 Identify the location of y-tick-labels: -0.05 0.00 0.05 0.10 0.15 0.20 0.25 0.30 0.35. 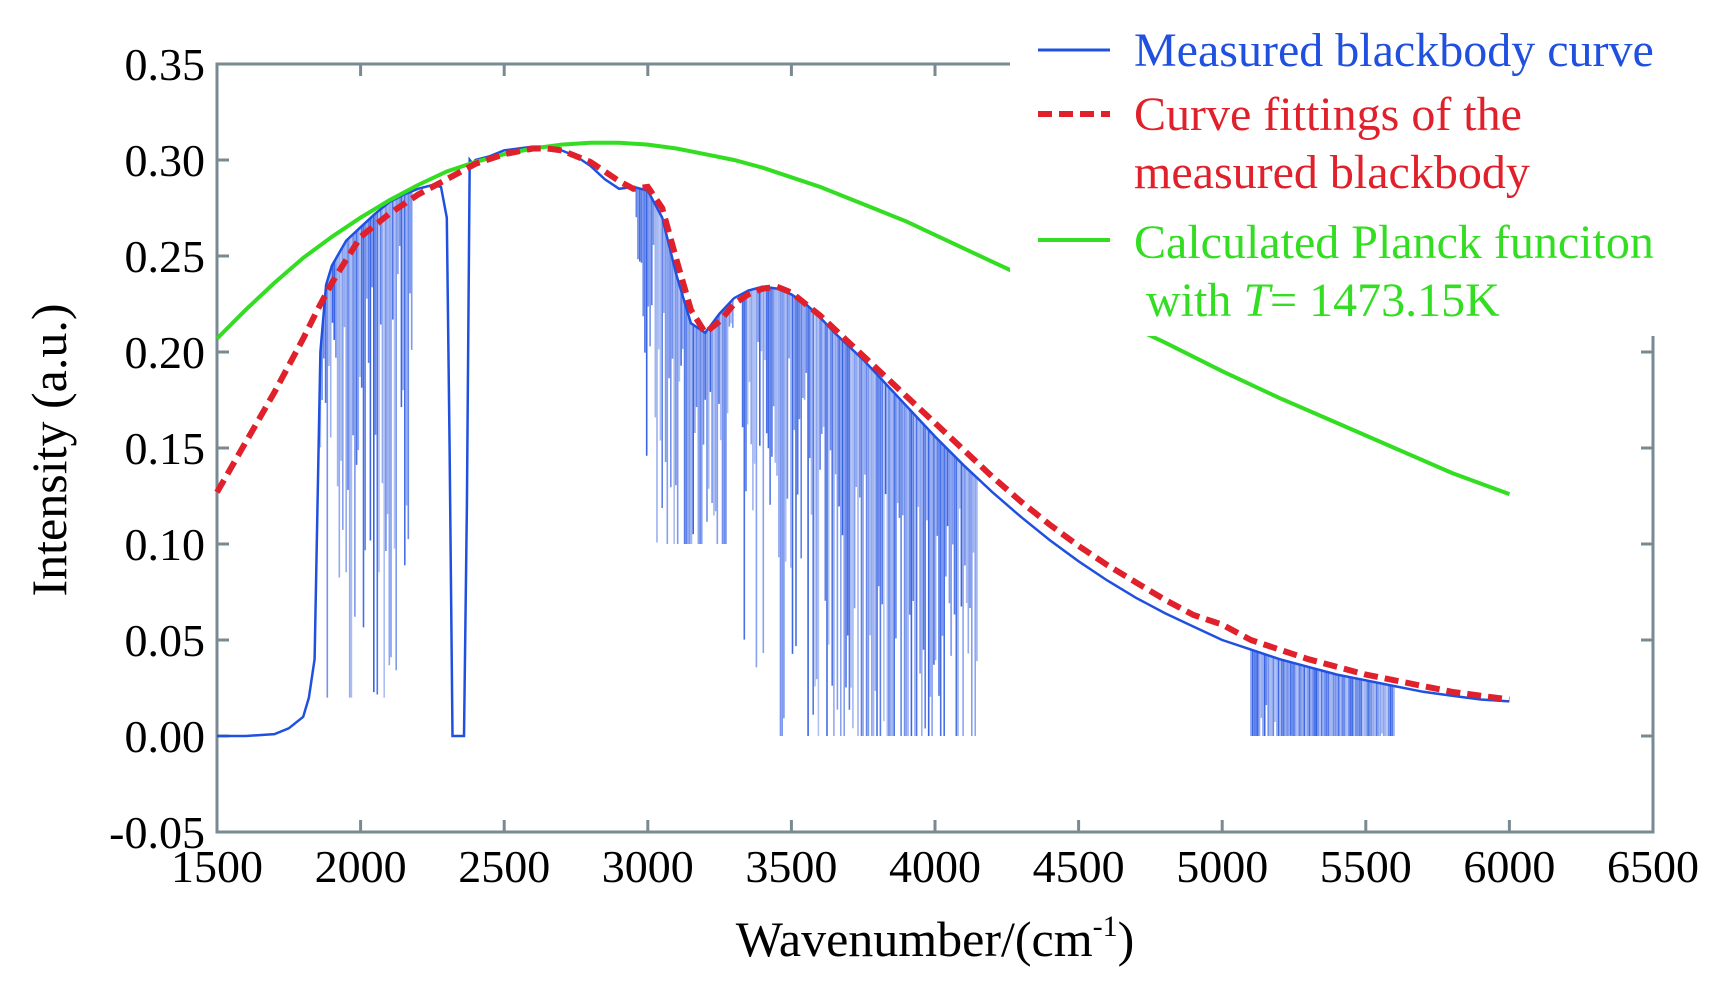
(157, 448).